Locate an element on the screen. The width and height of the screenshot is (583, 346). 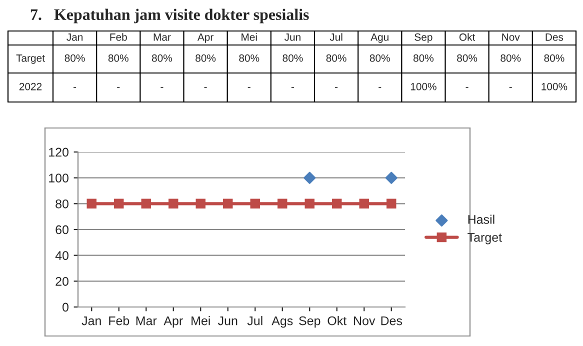
text: Des is located at coordinates (555, 37).